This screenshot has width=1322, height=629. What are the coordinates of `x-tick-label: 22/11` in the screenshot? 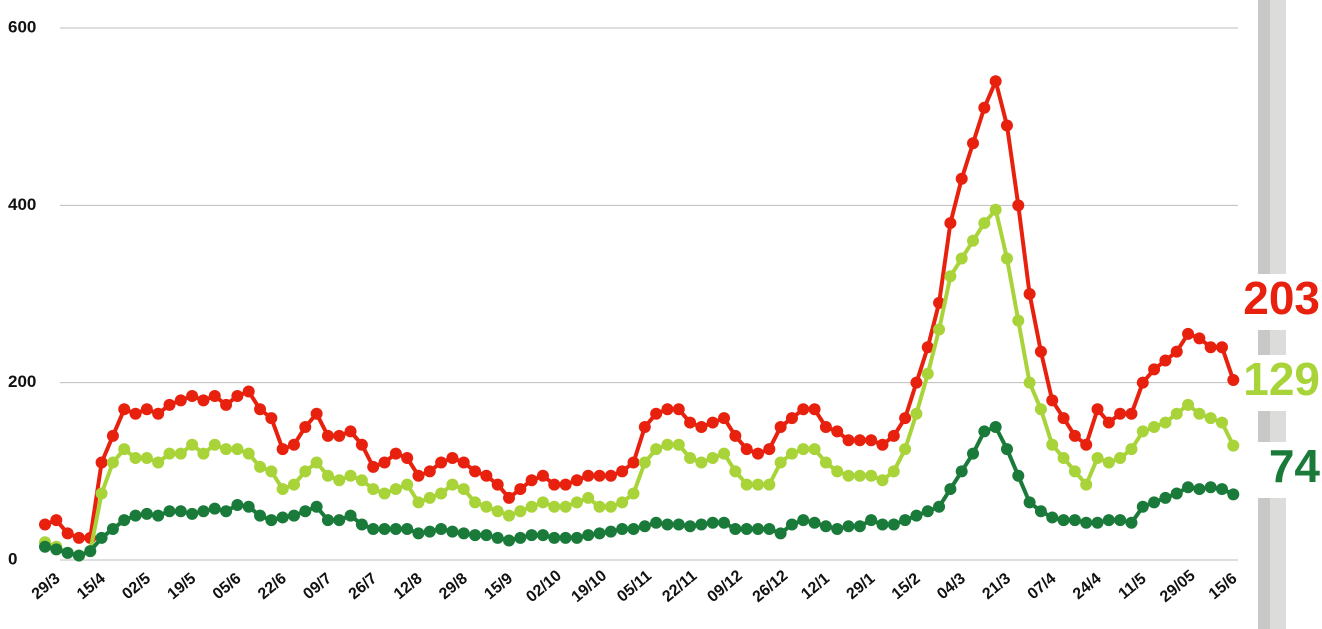 It's located at (679, 586).